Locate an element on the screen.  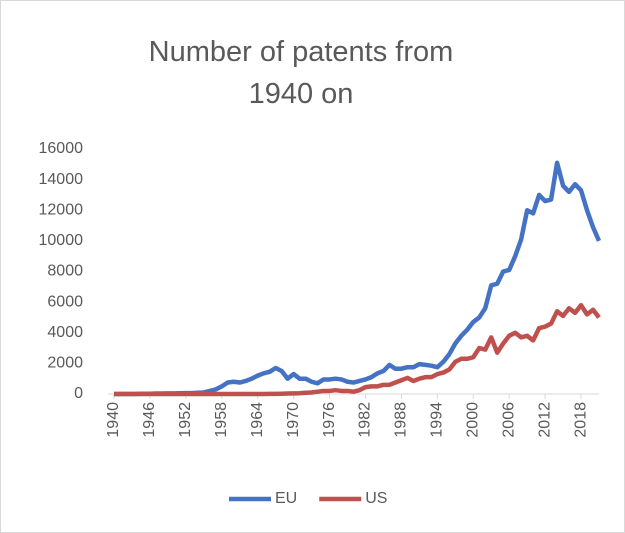
x-tick-label: 1970 is located at coordinates (293, 420).